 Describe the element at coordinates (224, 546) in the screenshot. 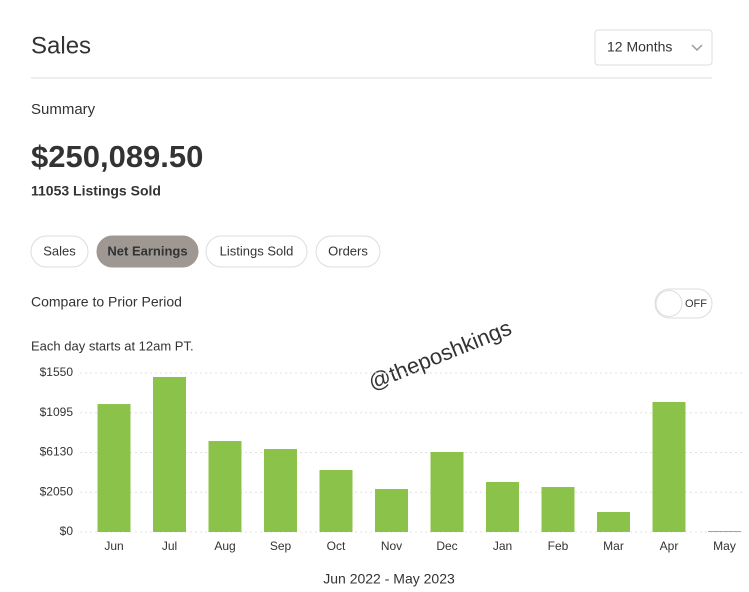

I see `x-tick-label: Aug` at that location.